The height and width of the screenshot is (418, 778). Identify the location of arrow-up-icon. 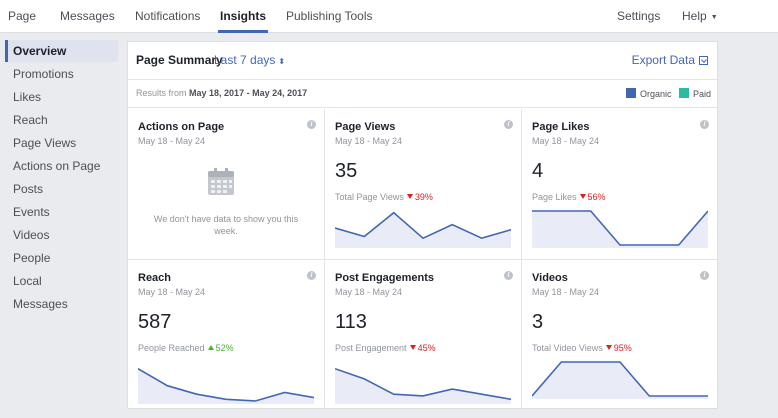
(210, 347).